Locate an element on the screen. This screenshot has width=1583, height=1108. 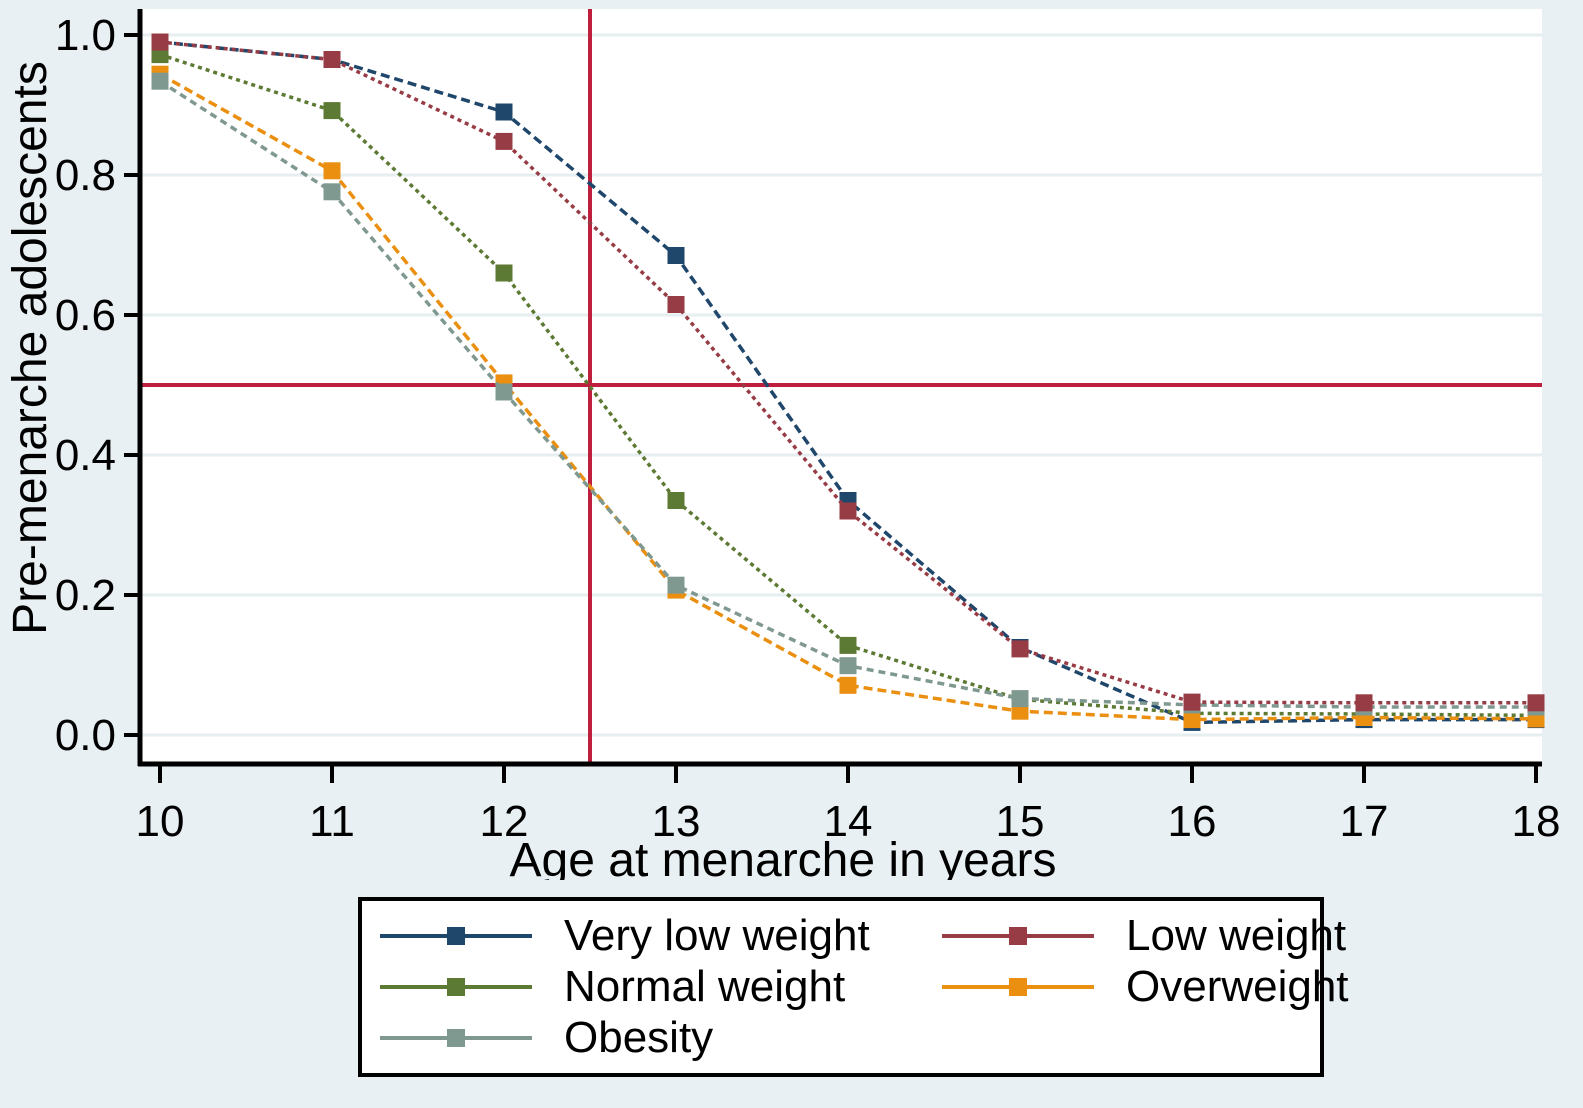
x-tick-label: 15 is located at coordinates (1020, 821).